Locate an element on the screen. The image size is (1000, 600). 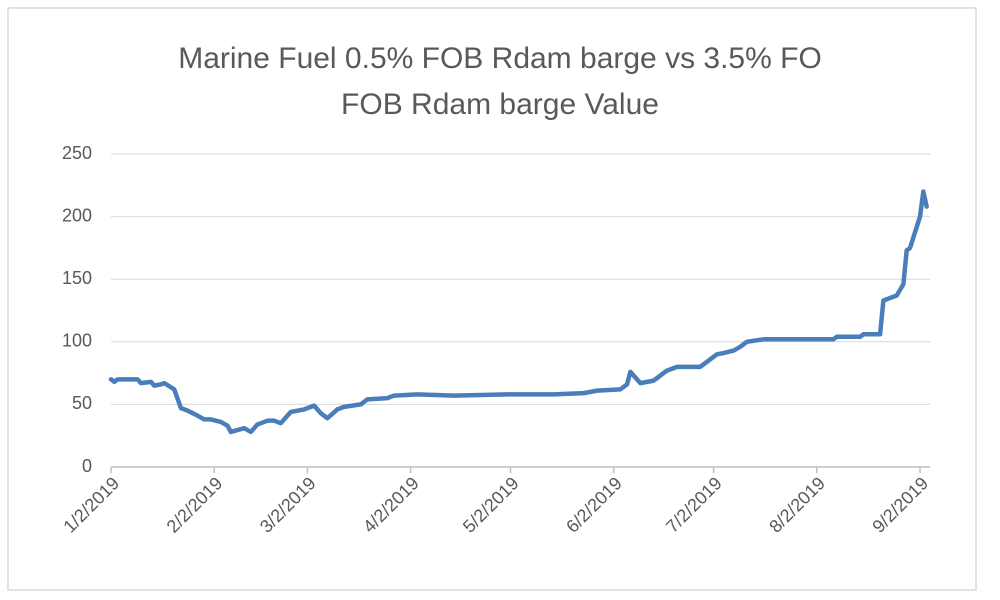
y-tick-label: 200 is located at coordinates (77, 215).